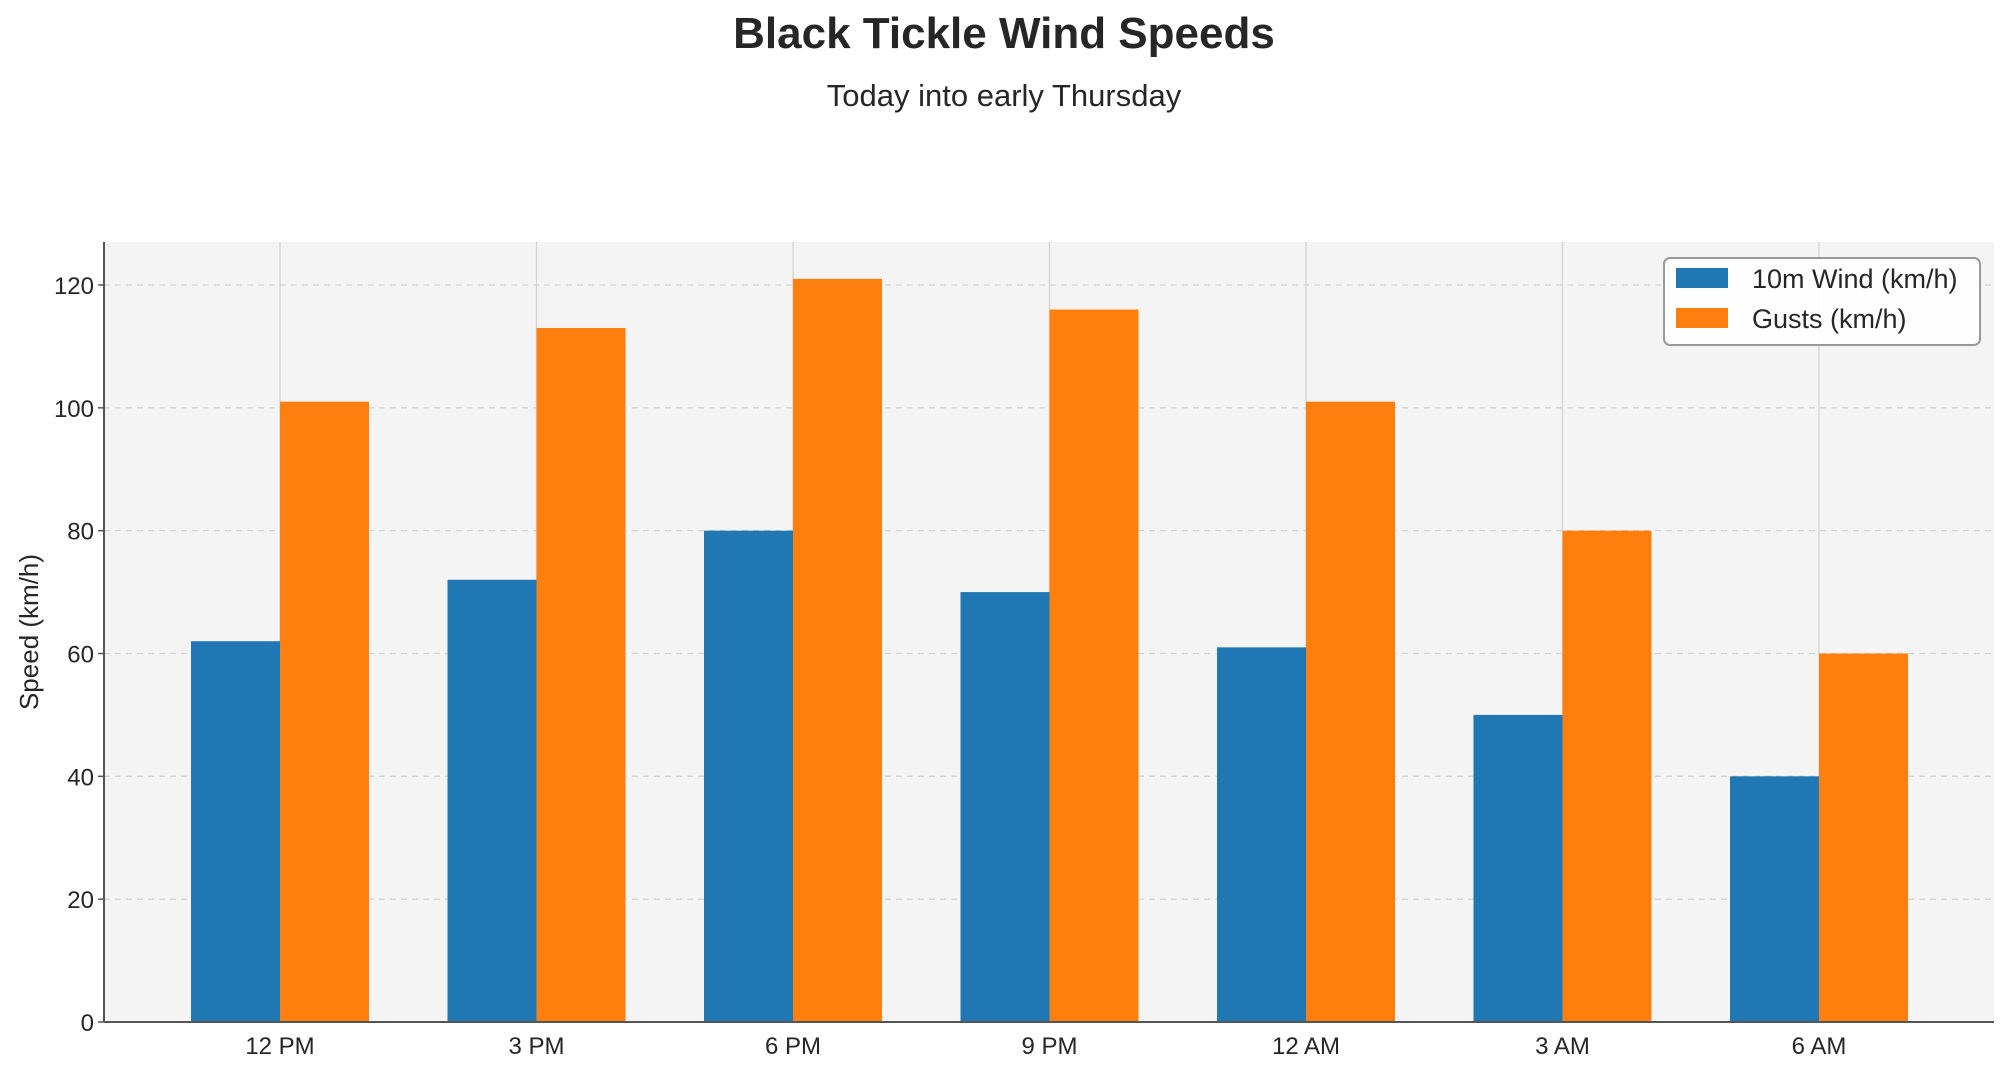 The image size is (2000, 1067). I want to click on legend-box, so click(1822, 301).